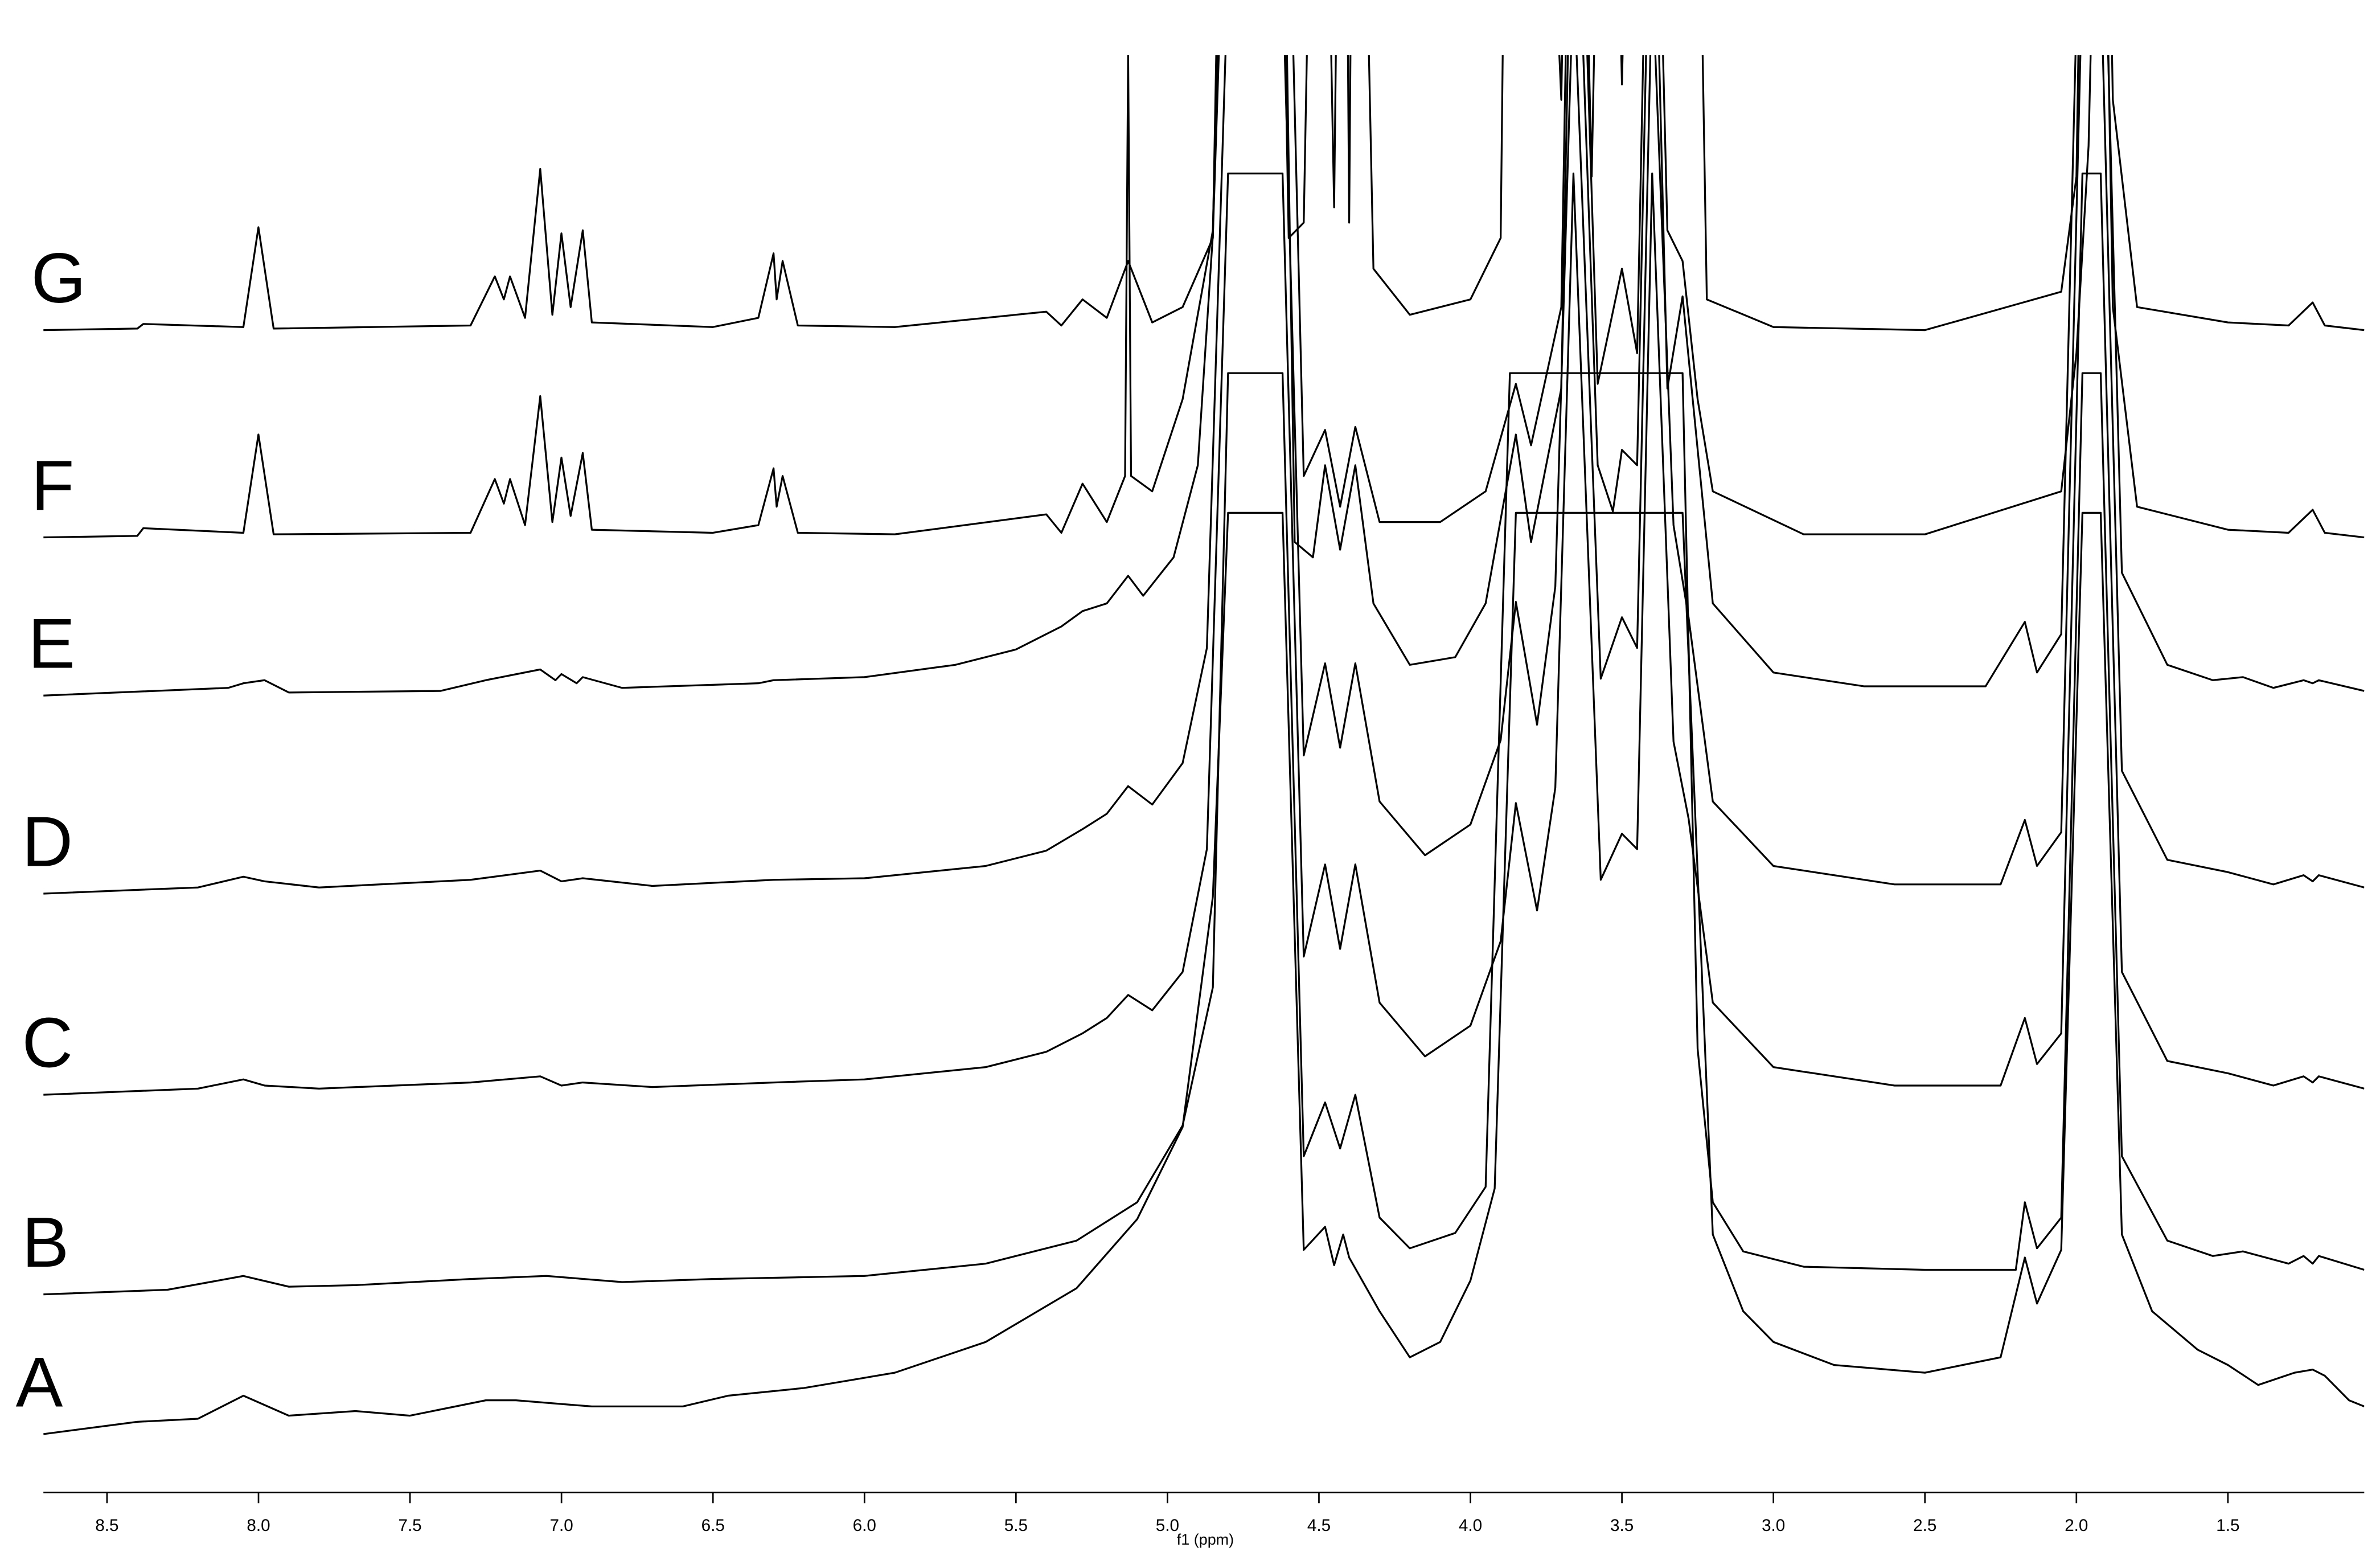  I want to click on x-tick-label: 5.0, so click(1167, 1526).